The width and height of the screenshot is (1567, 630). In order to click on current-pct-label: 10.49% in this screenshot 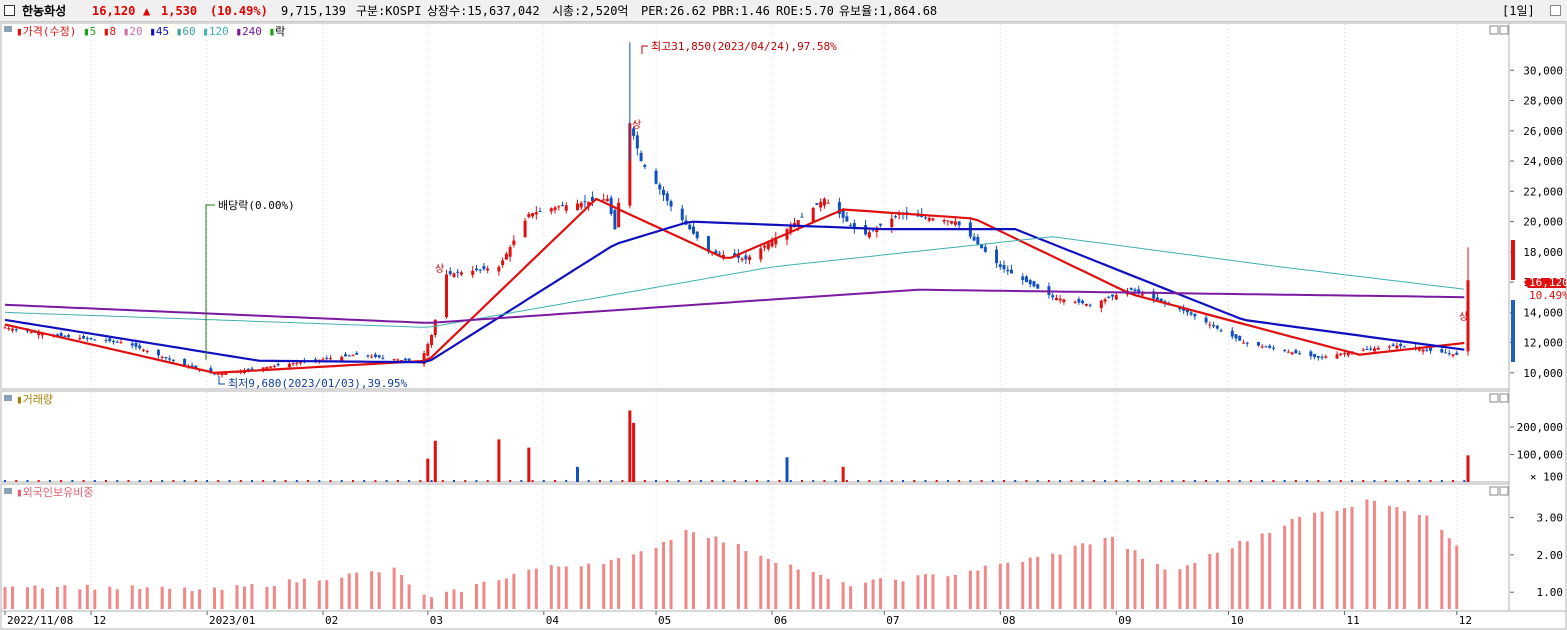, I will do `click(1548, 295)`.